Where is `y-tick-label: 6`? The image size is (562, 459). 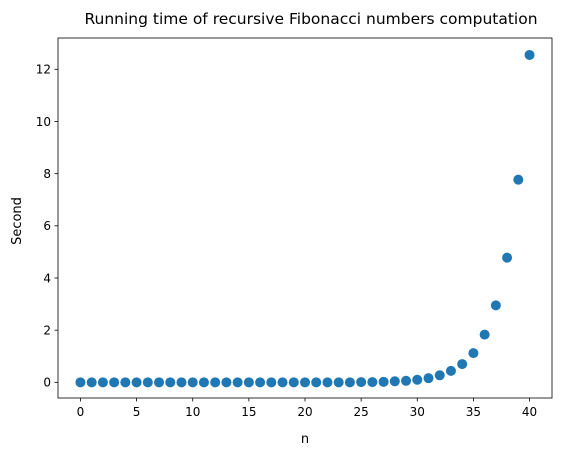 y-tick-label: 6 is located at coordinates (47, 226).